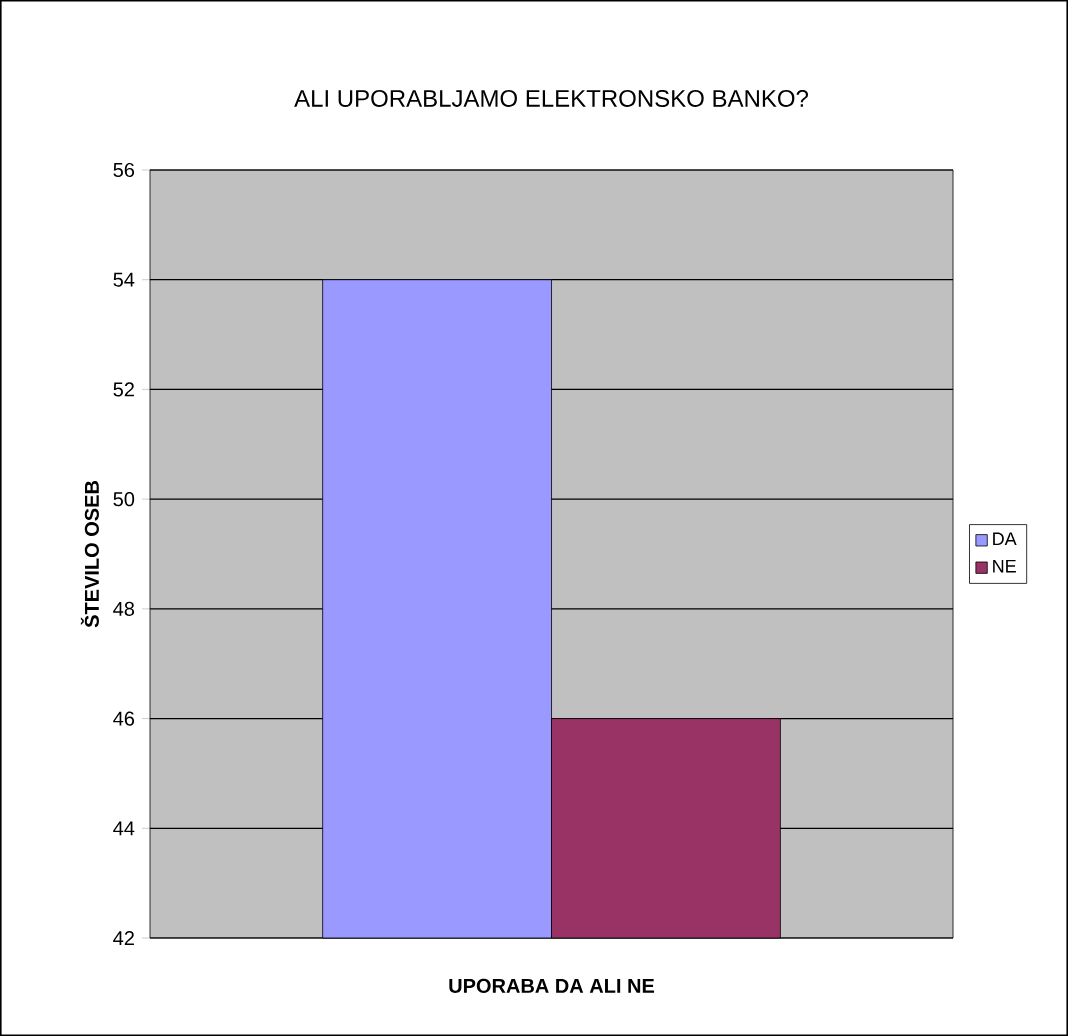 This screenshot has width=1068, height=1036. I want to click on legend-label: NE, so click(1004, 566).